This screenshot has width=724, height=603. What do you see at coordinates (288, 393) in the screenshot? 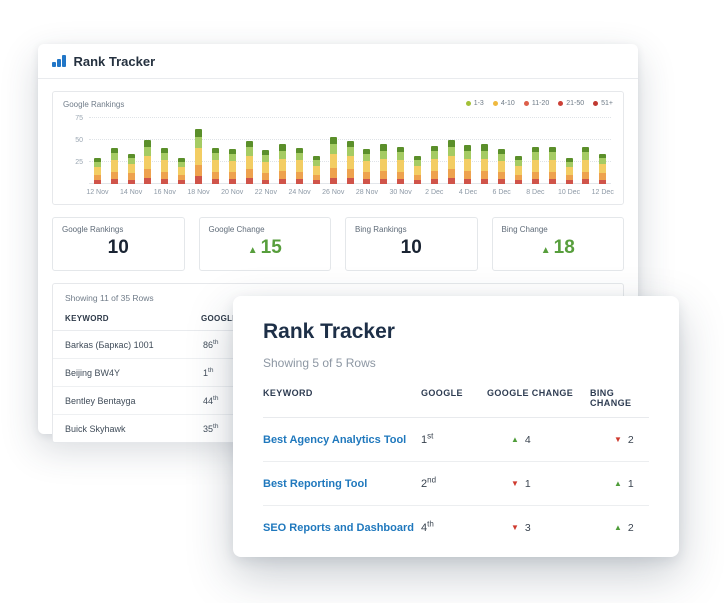
I see `column-header-keyword: KEYWORD` at bounding box center [288, 393].